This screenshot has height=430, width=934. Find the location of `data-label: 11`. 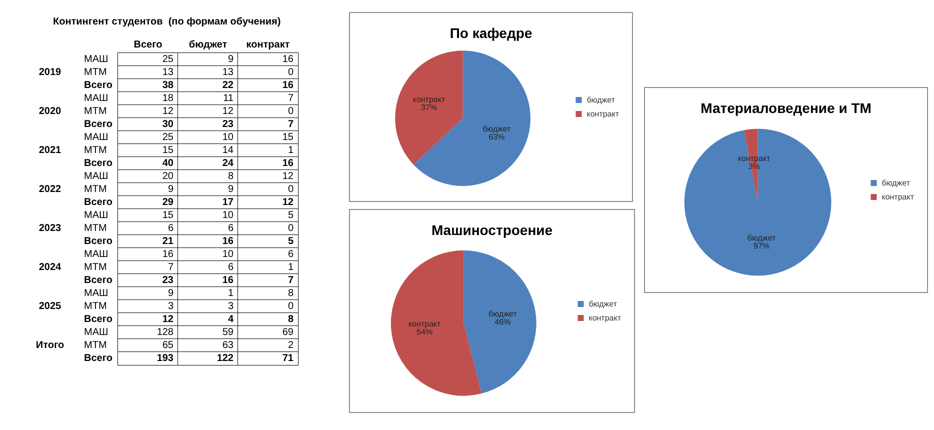

data-label: 11 is located at coordinates (228, 98).